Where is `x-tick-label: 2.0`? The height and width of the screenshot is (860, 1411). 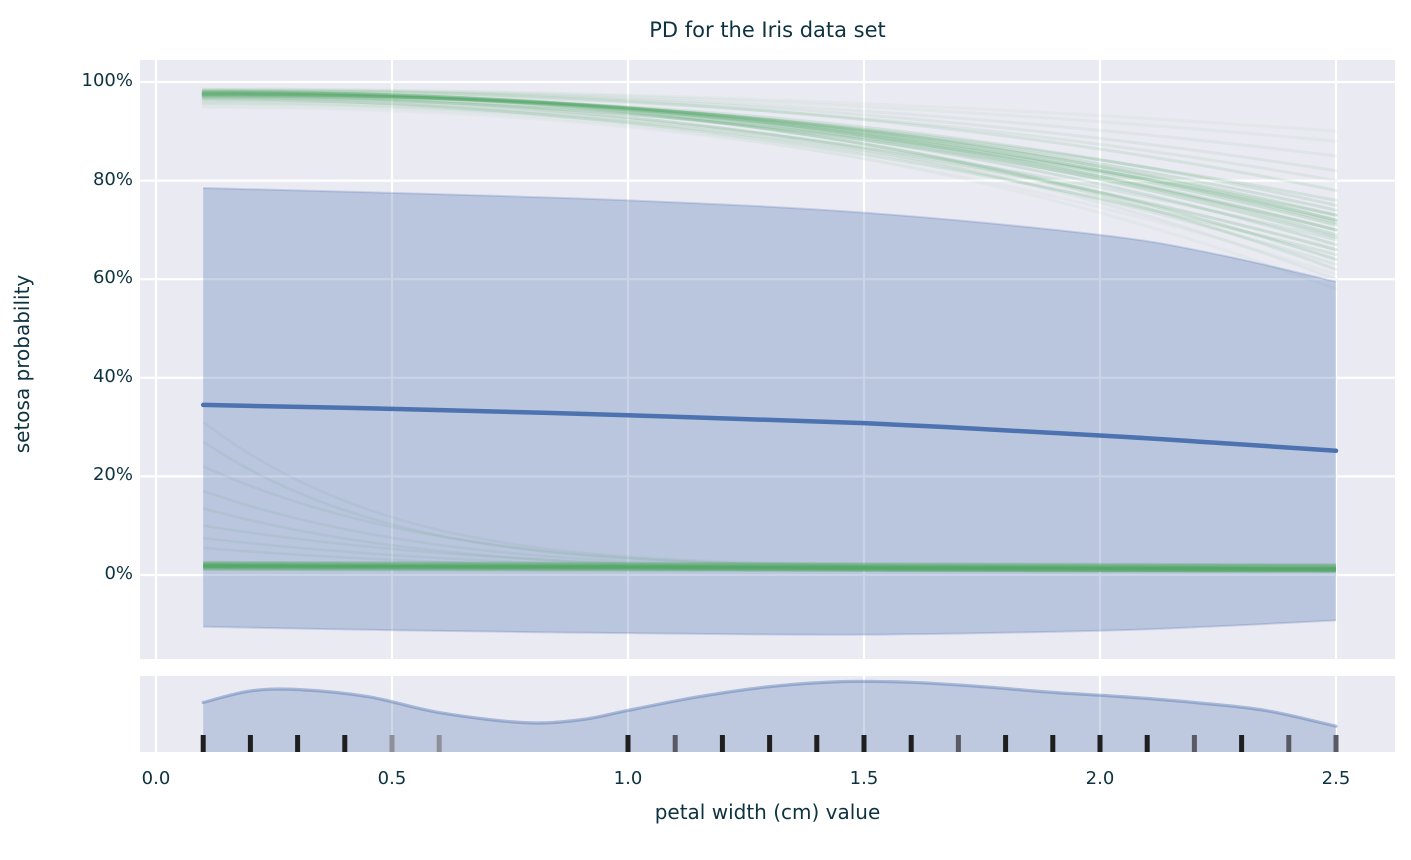 x-tick-label: 2.0 is located at coordinates (1100, 778).